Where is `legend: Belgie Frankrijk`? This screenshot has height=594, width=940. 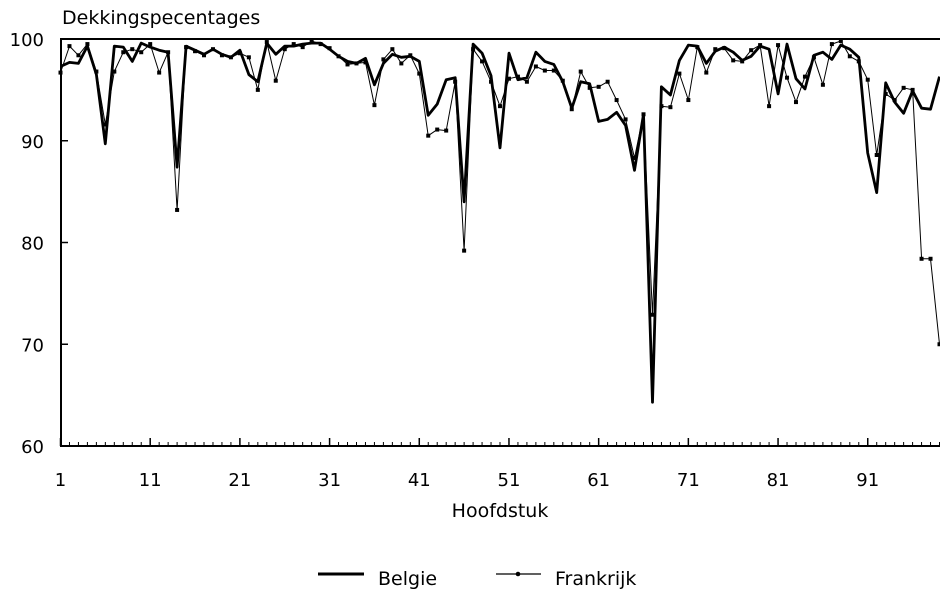 legend: Belgie Frankrijk is located at coordinates (477, 579).